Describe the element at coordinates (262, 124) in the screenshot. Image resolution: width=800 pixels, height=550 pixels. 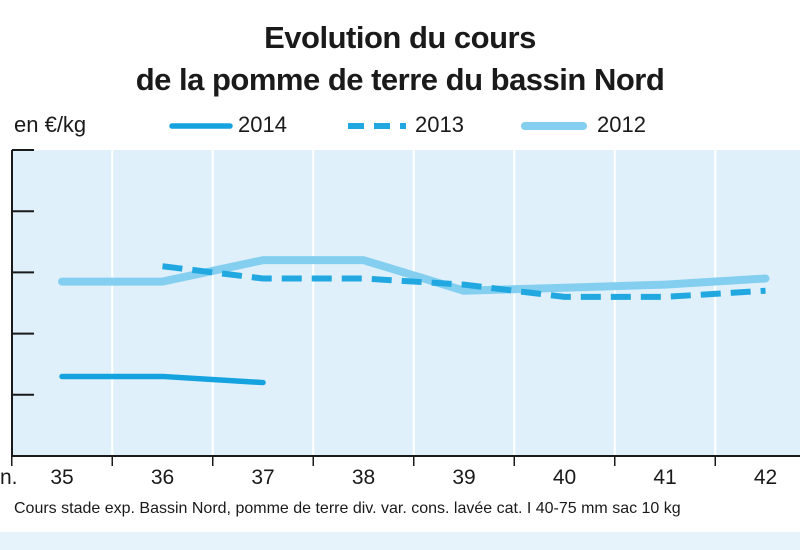
I see `legend-label-2014: 2014` at that location.